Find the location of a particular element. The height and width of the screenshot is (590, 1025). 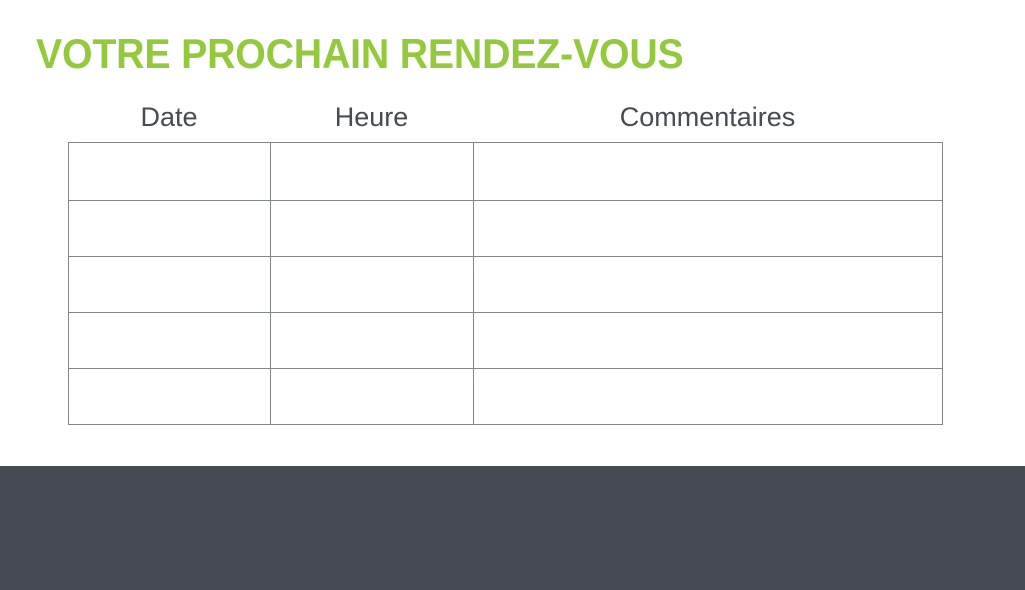

table-column-headers: Date Heure Commentaires is located at coordinates (505, 119).